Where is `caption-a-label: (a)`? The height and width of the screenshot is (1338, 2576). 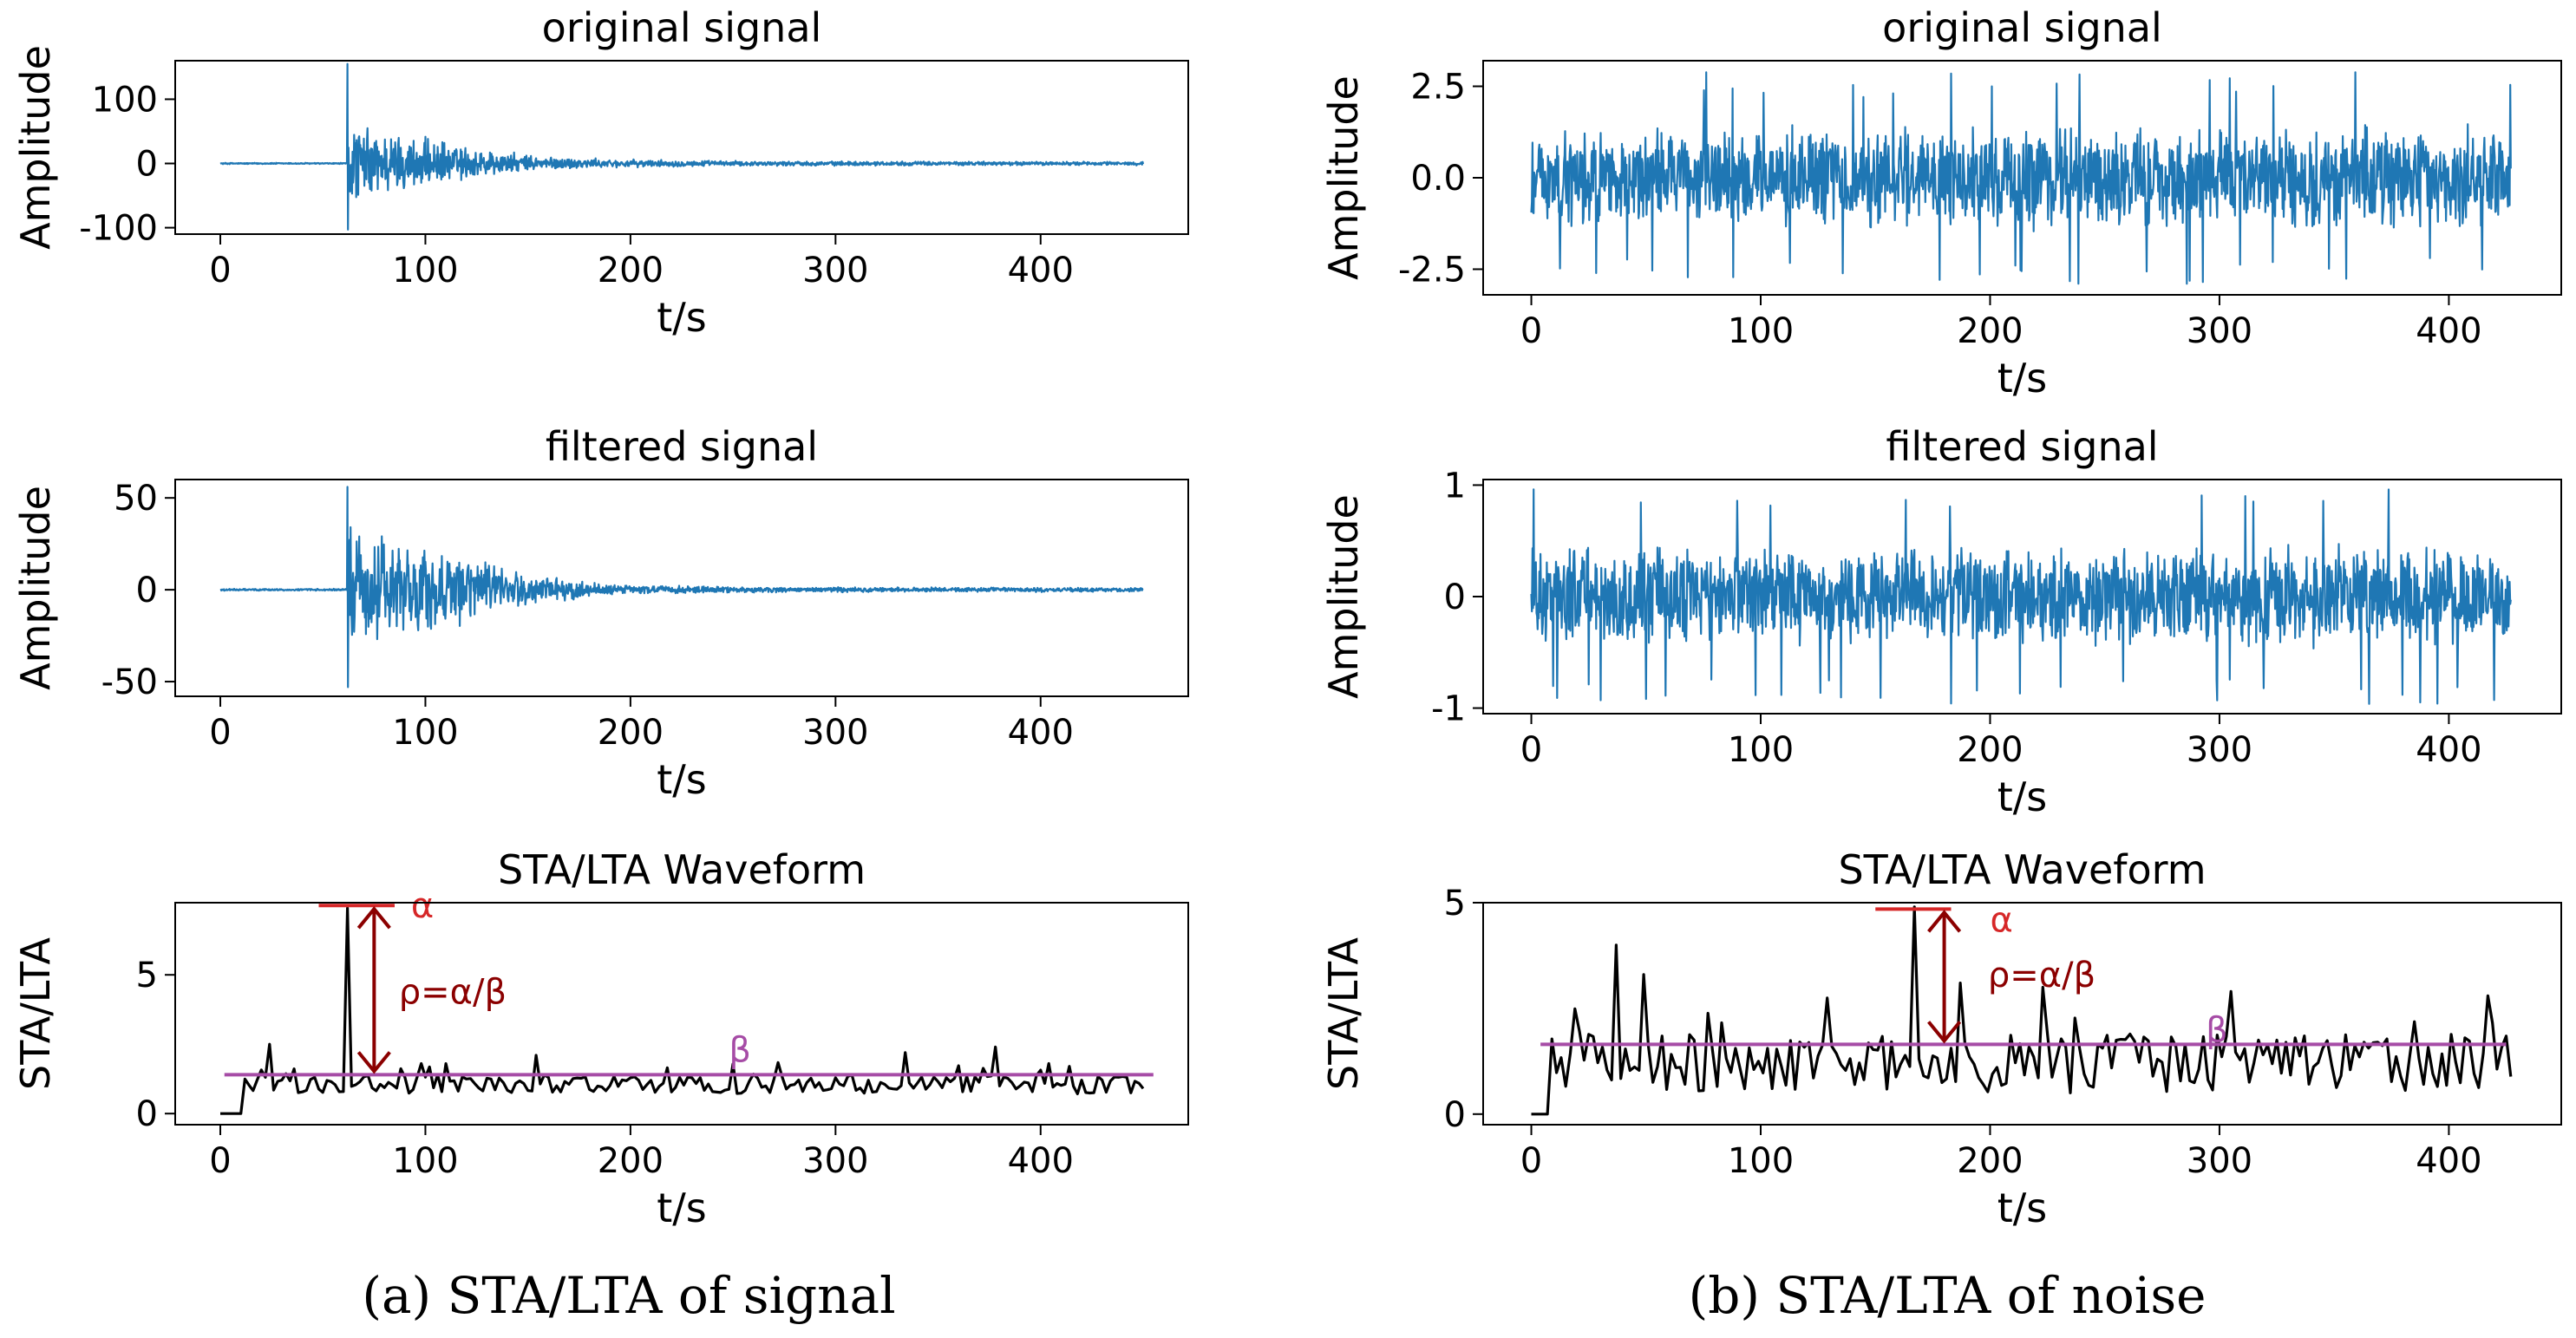 caption-a-label: (a) is located at coordinates (397, 1295).